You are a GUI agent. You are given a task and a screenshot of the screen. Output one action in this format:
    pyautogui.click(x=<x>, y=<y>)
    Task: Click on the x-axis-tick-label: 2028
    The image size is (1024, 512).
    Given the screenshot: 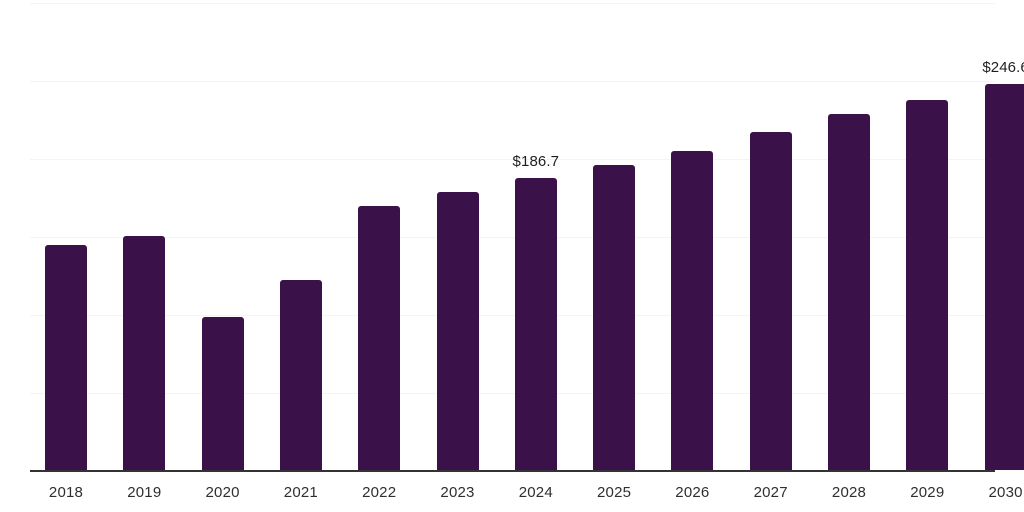 What is the action you would take?
    pyautogui.click(x=849, y=492)
    